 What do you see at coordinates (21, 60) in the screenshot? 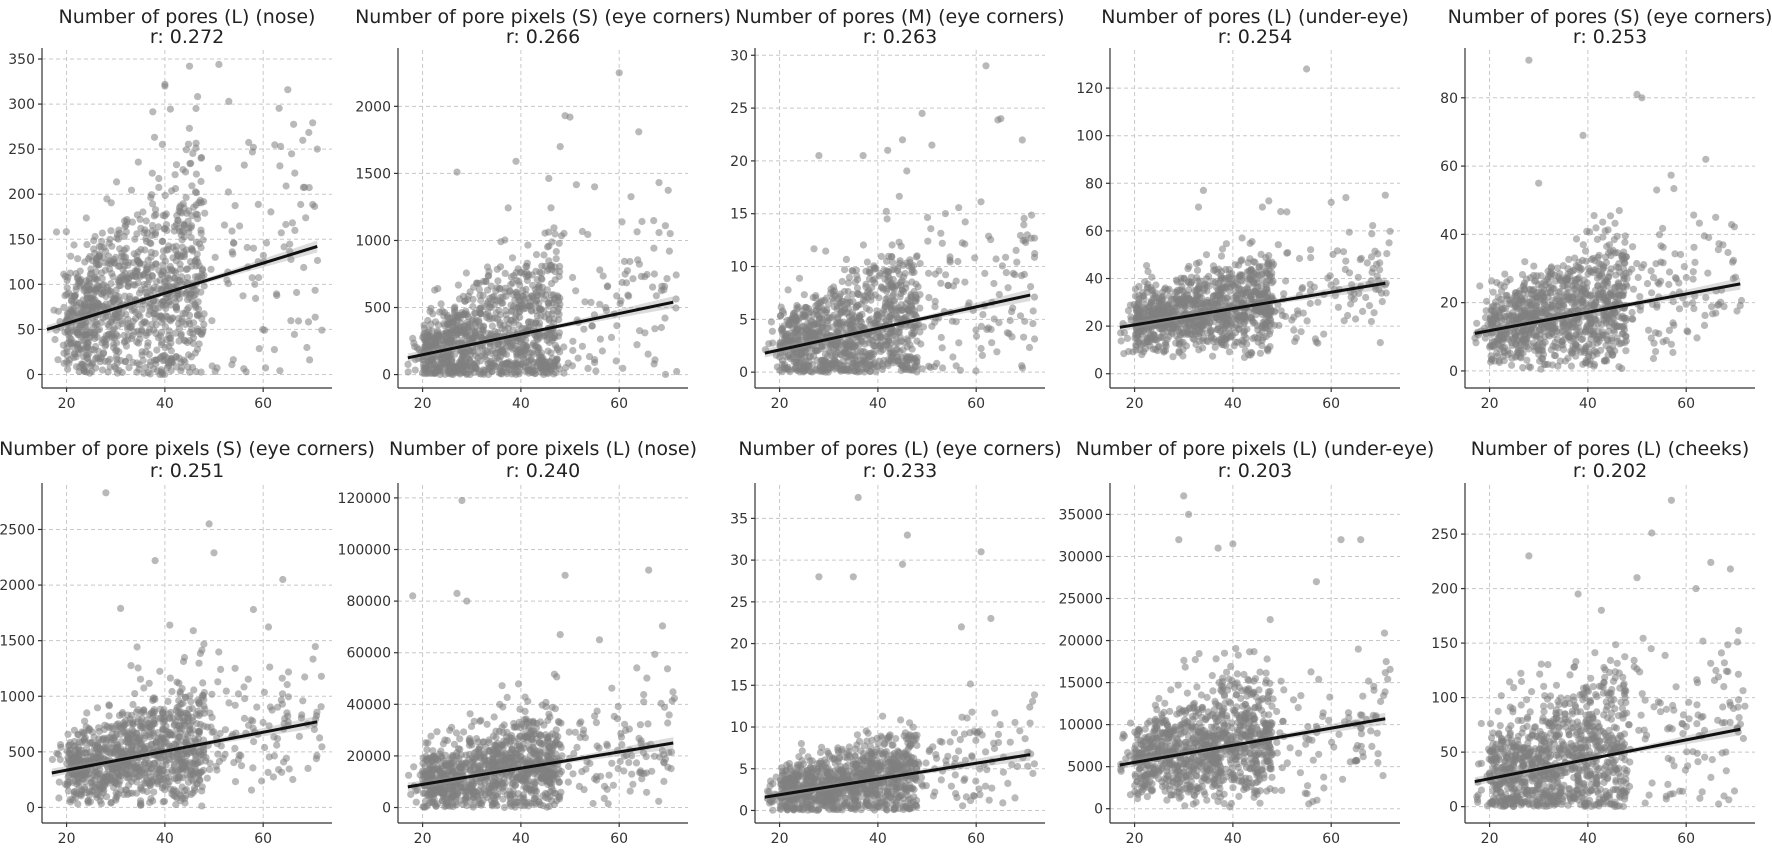
I see `y-tick-label: 350` at bounding box center [21, 60].